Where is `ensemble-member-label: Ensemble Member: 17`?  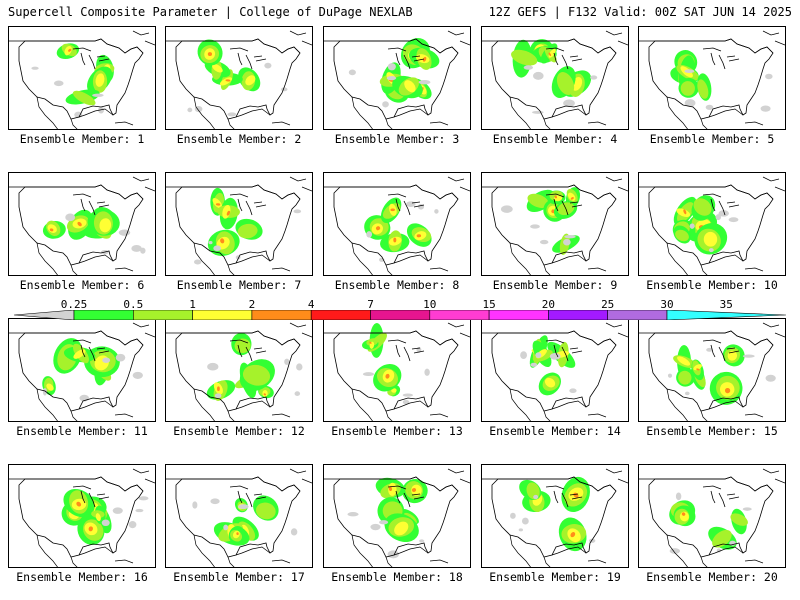
ensemble-member-label: Ensemble Member: 17 is located at coordinates (239, 577).